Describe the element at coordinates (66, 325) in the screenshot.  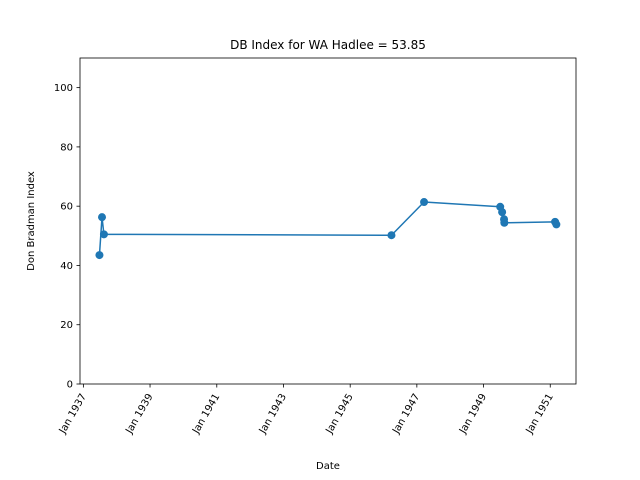
I see `y-tick-label: 20` at that location.